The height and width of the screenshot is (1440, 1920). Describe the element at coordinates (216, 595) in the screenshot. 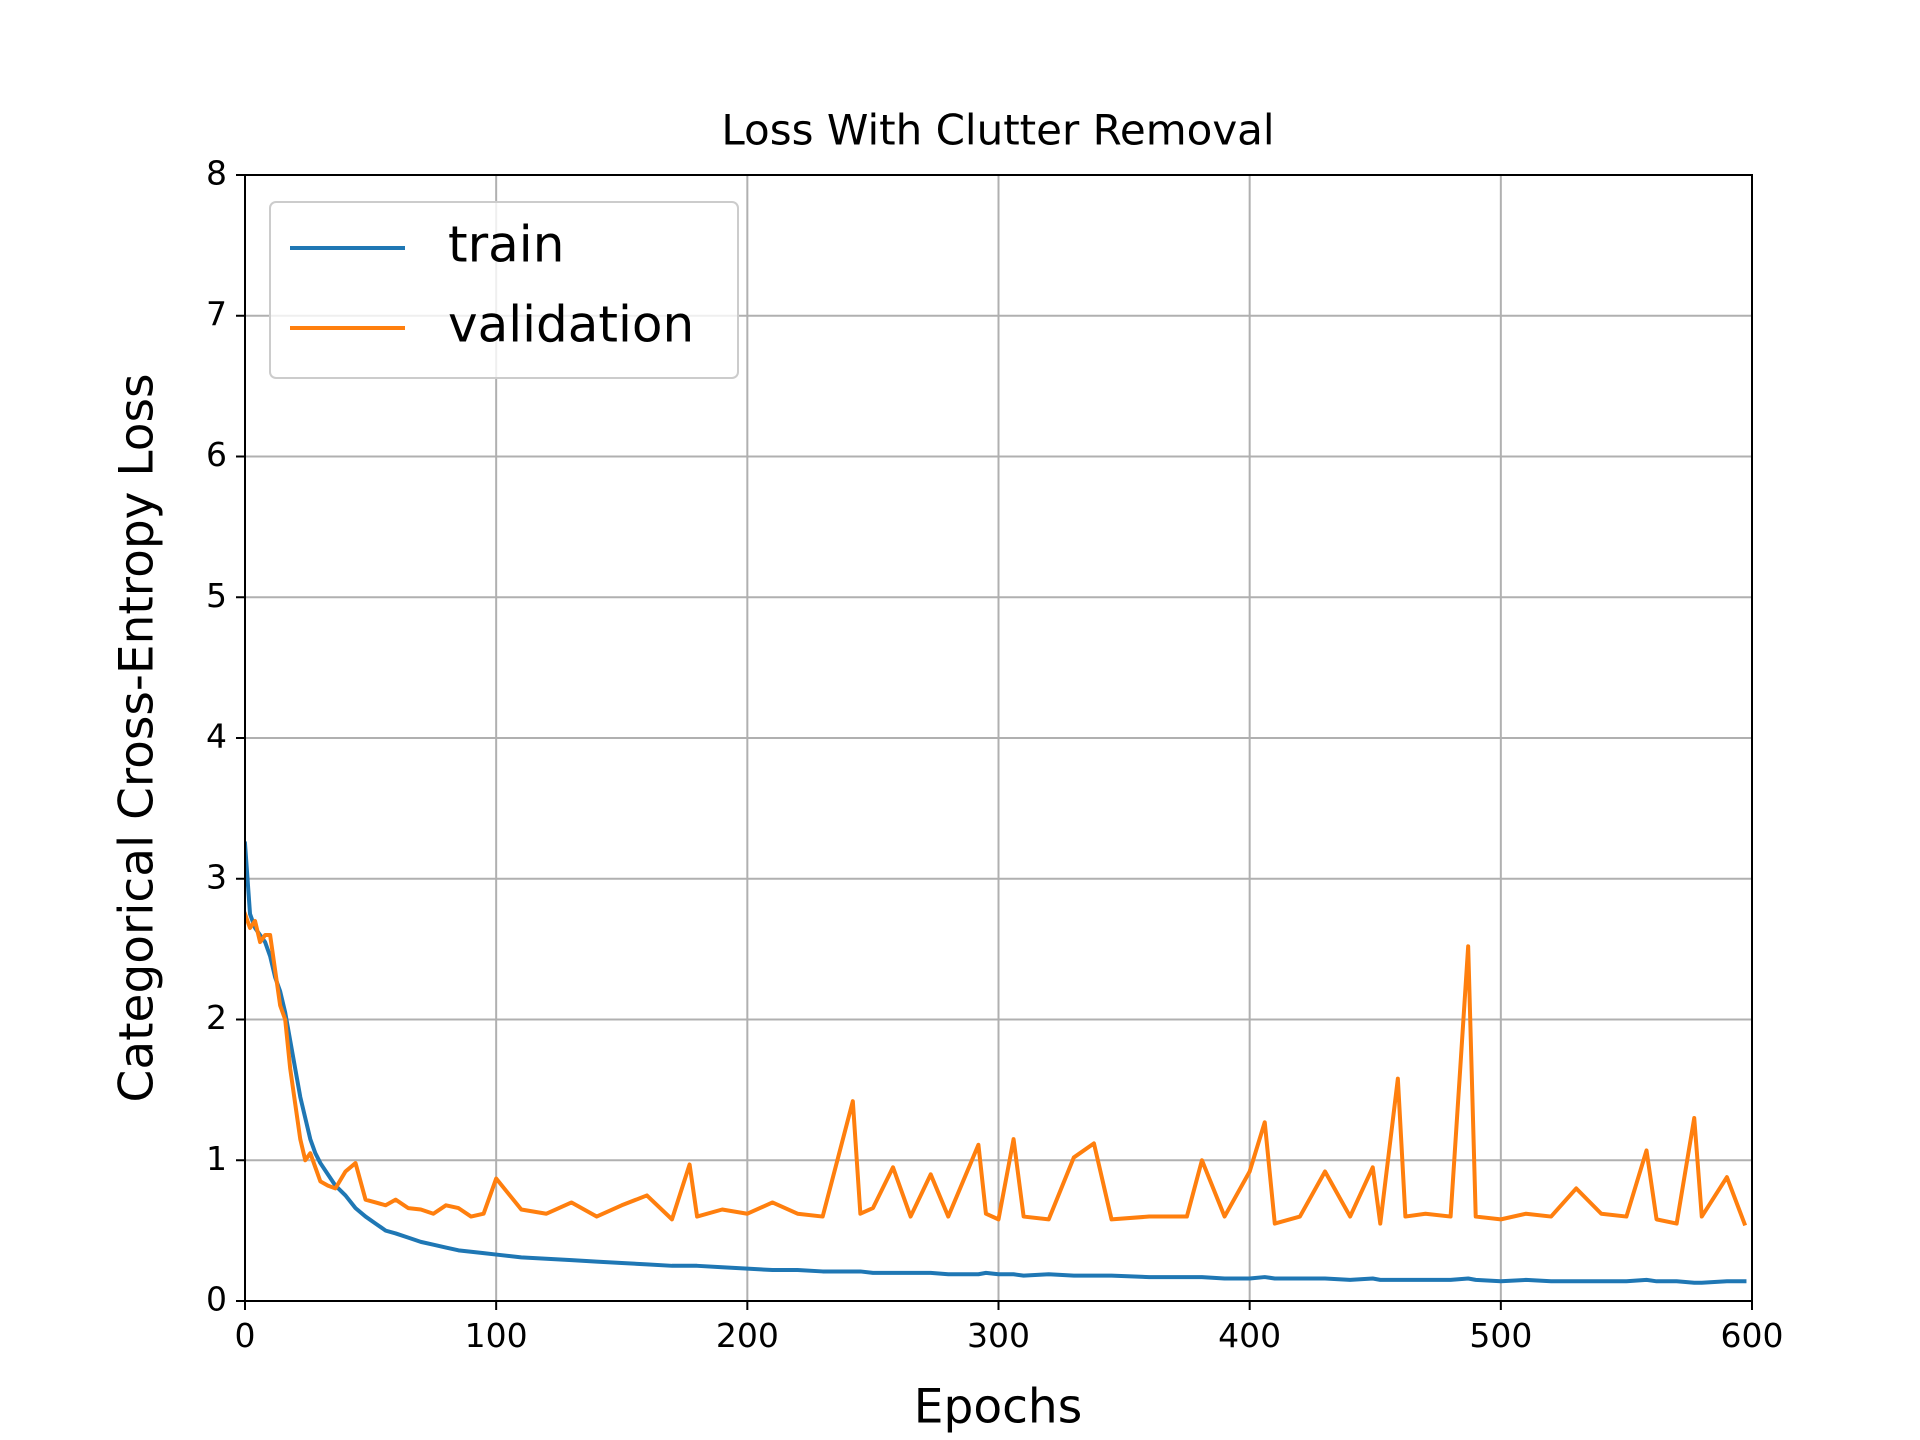

I see `y-tick-label: 5` at that location.